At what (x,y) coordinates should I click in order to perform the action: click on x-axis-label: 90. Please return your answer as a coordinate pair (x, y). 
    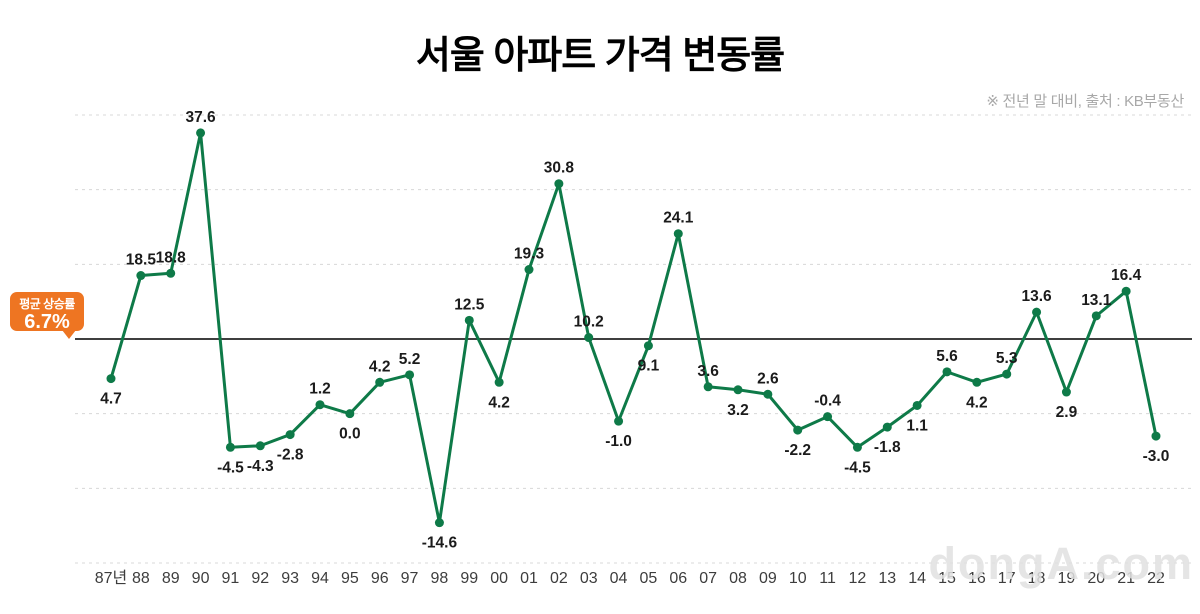
    Looking at the image, I should click on (201, 578).